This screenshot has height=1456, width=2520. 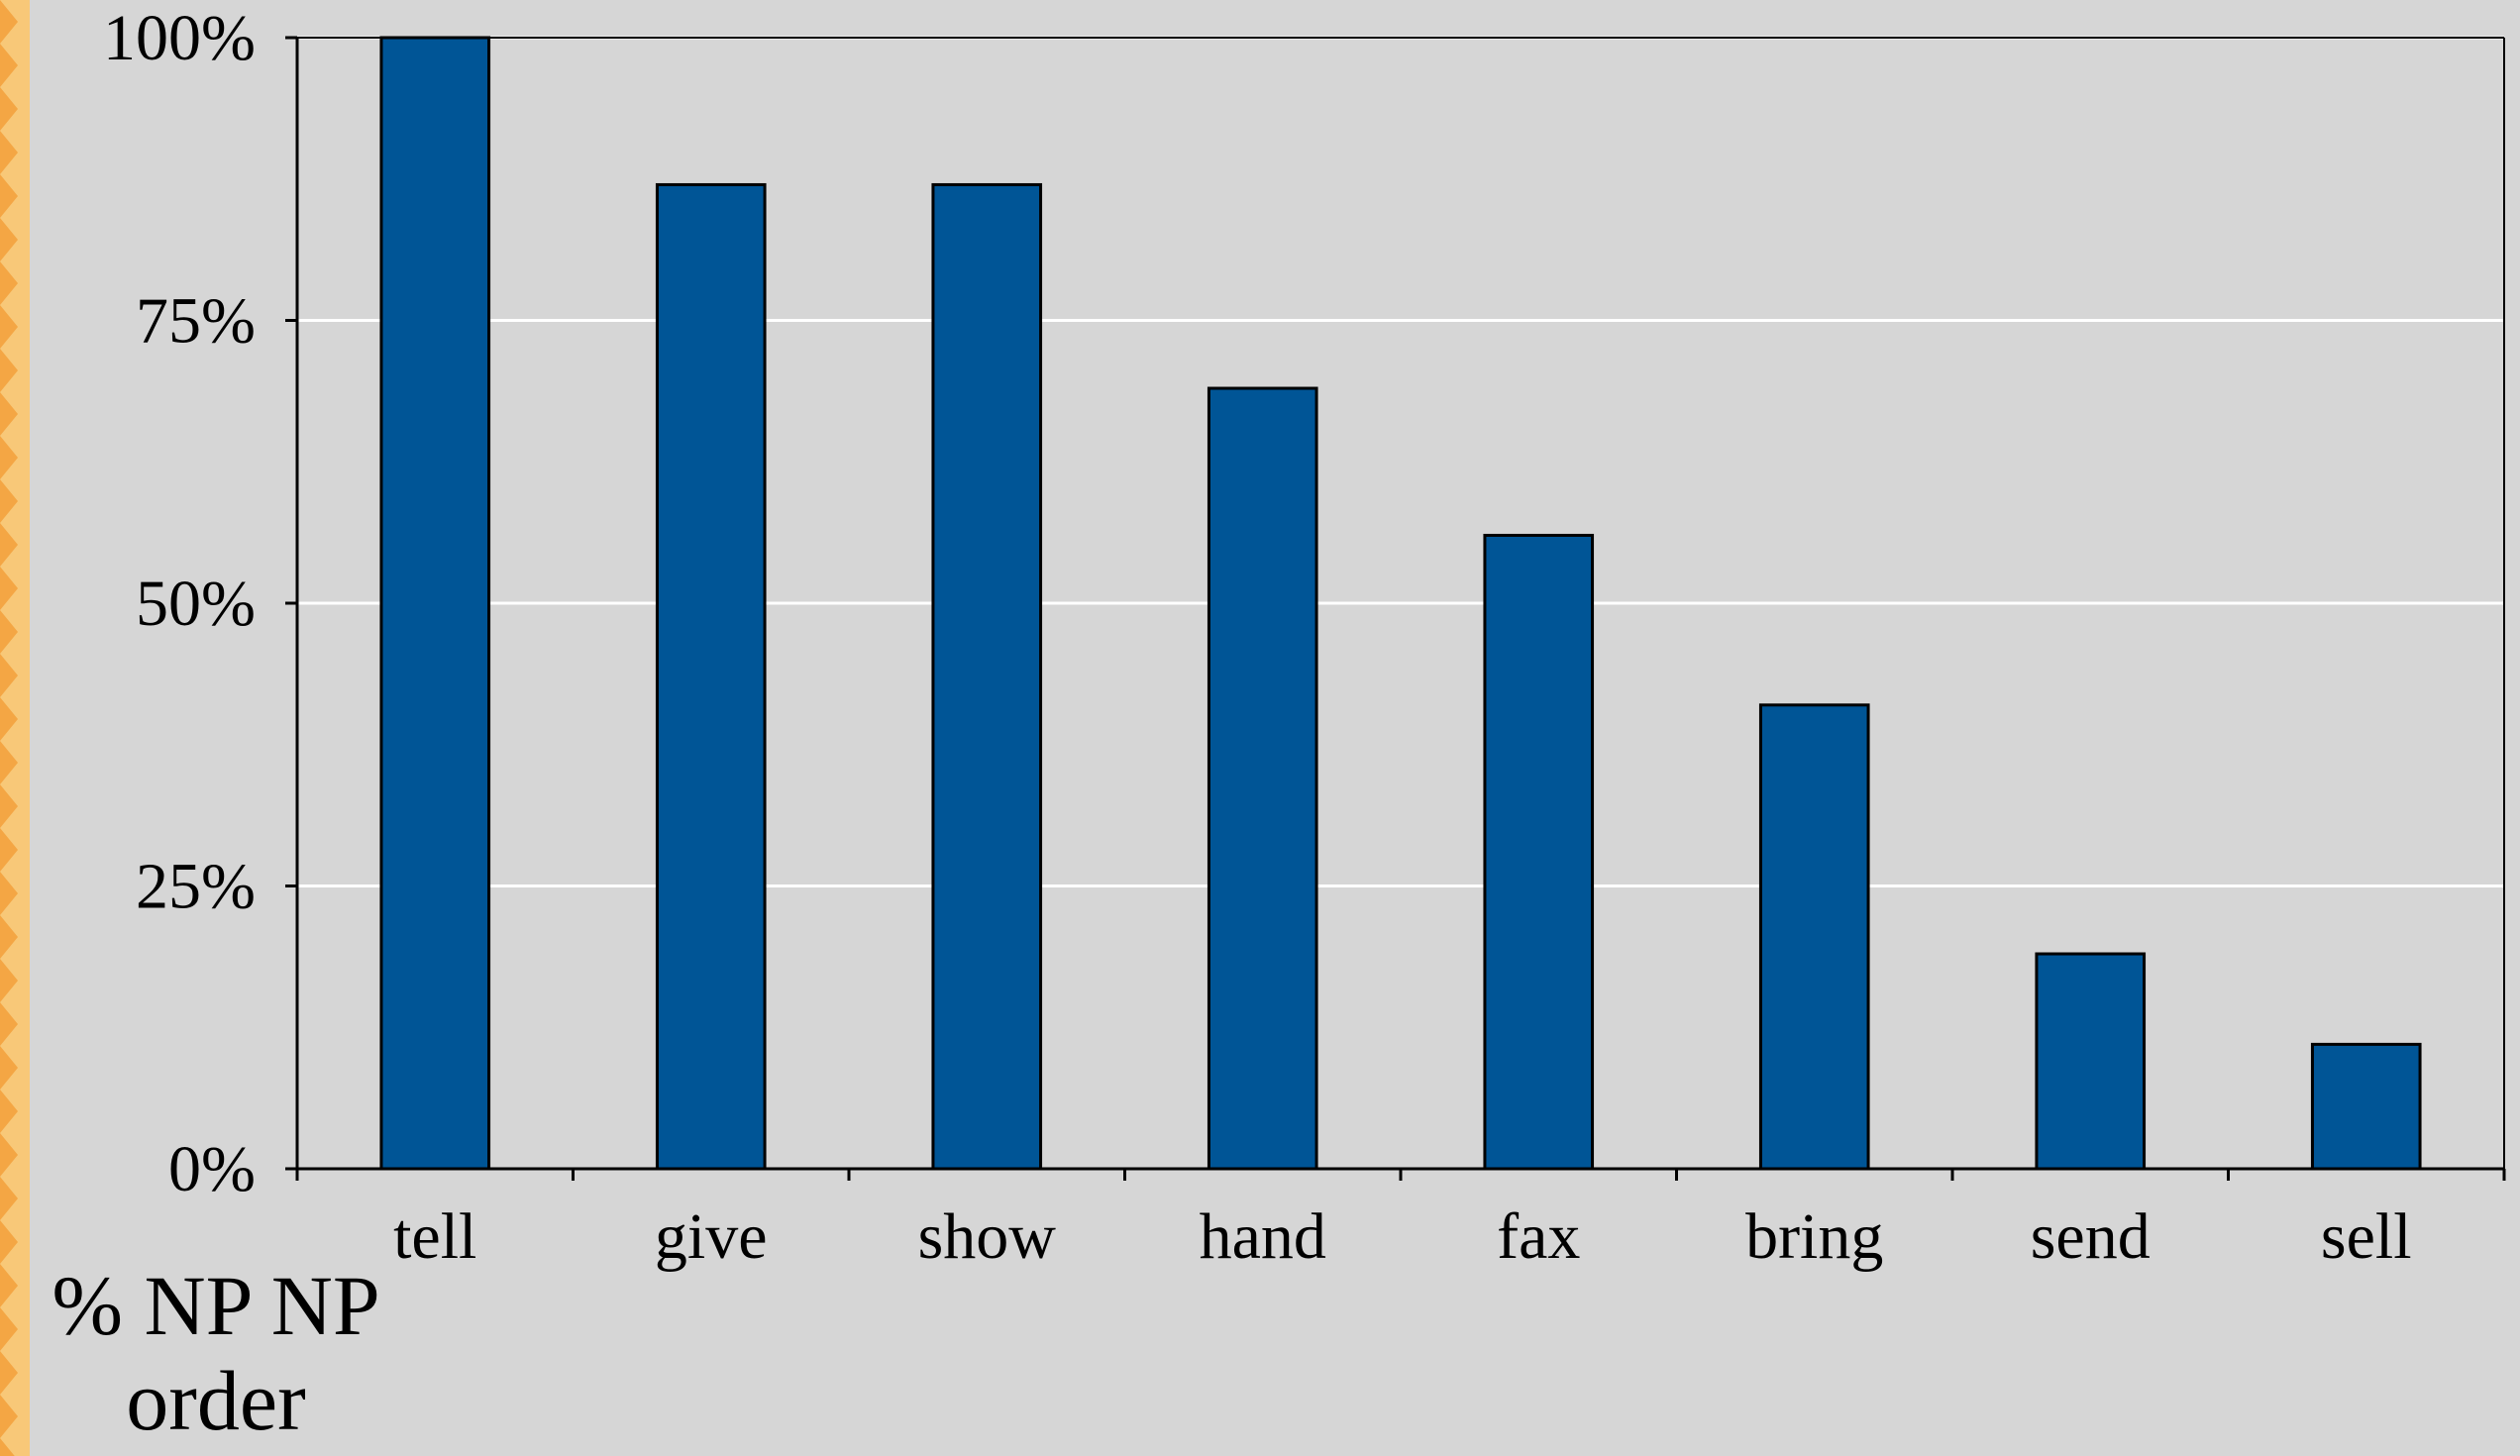 What do you see at coordinates (987, 676) in the screenshot?
I see `bar-show` at bounding box center [987, 676].